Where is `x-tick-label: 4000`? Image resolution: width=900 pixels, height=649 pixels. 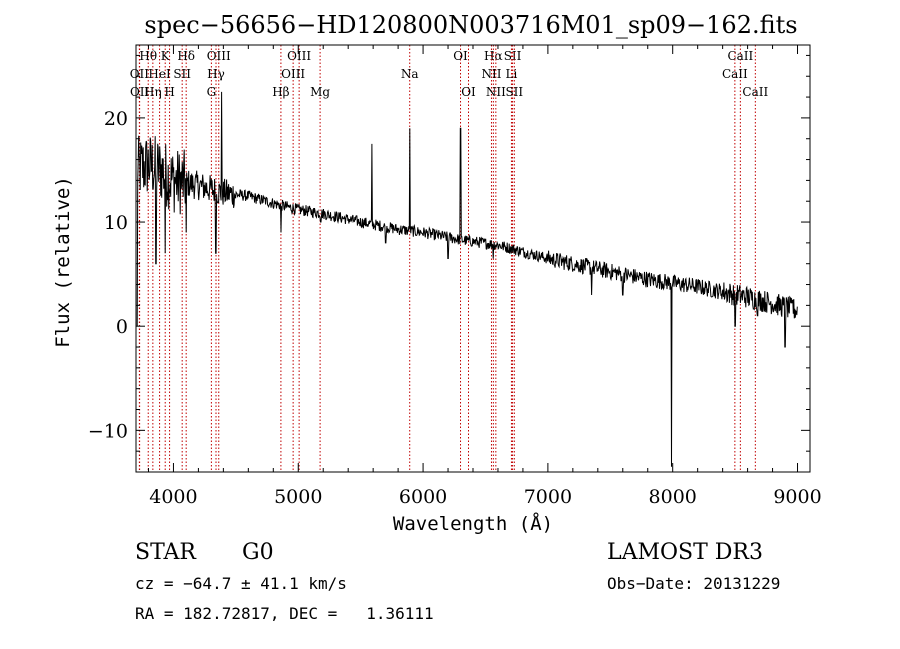 x-tick-label: 4000 is located at coordinates (173, 497).